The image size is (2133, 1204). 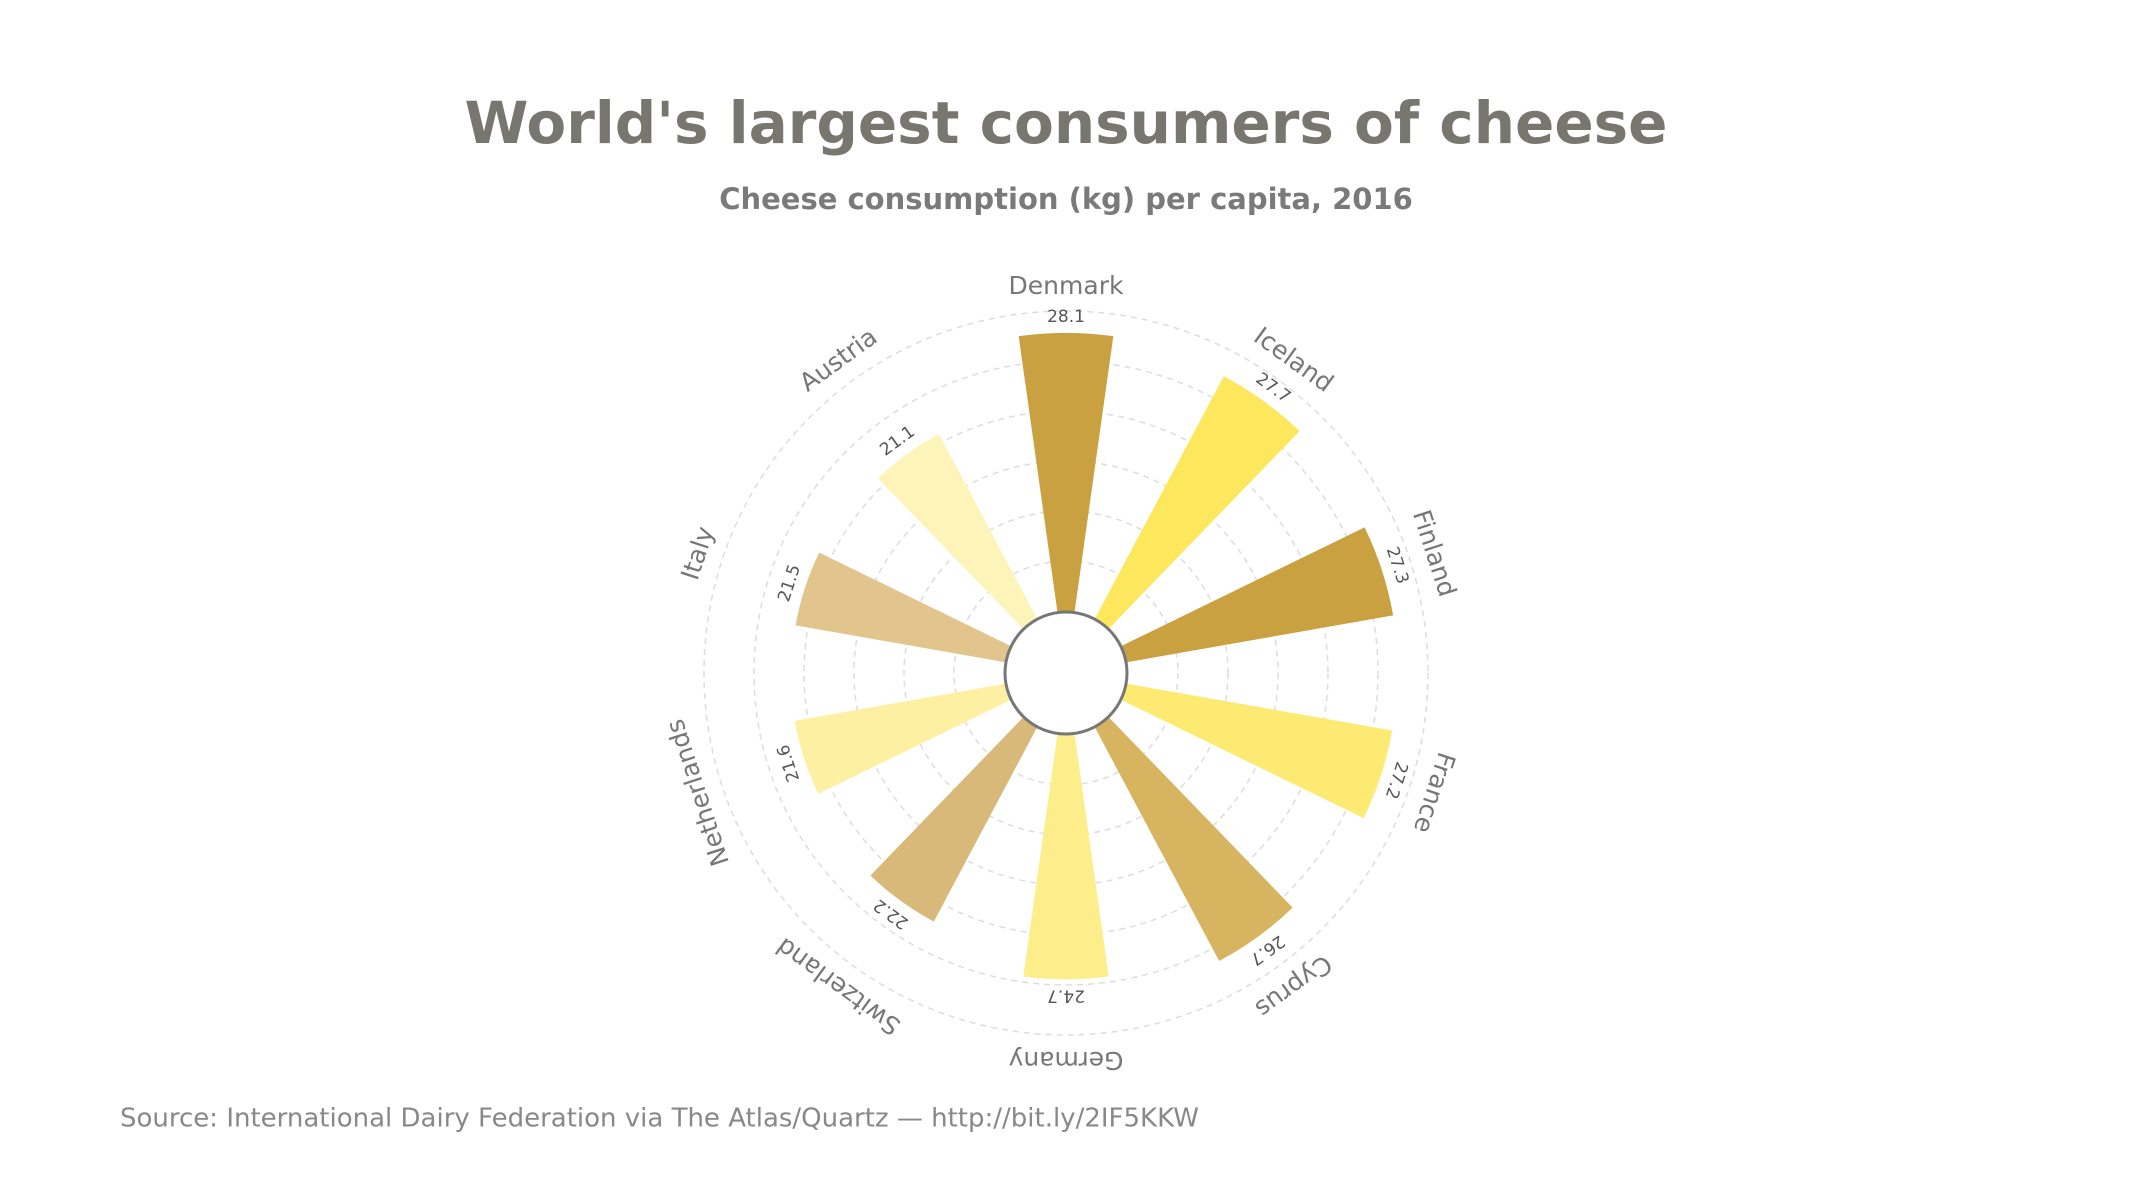 What do you see at coordinates (1065, 1060) in the screenshot?
I see `category-label: Germany` at bounding box center [1065, 1060].